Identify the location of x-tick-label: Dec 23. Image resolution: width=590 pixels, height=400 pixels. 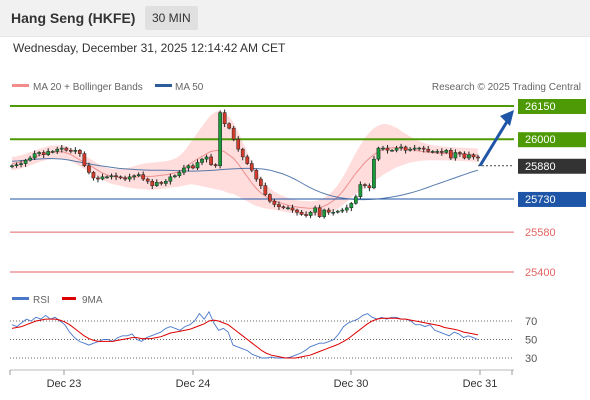
(64, 384).